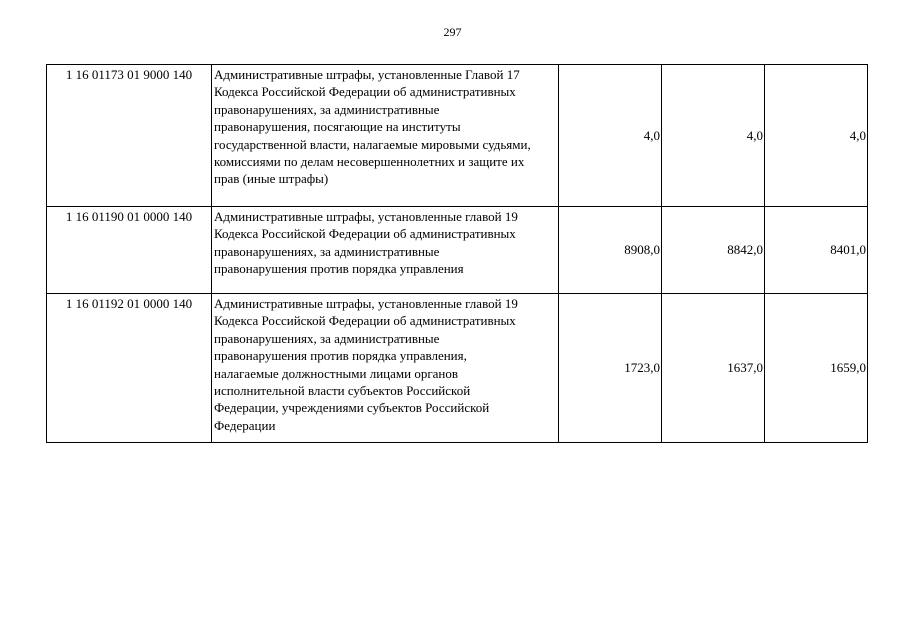 The width and height of the screenshot is (905, 640). I want to click on value-1: 1723,0, so click(610, 368).